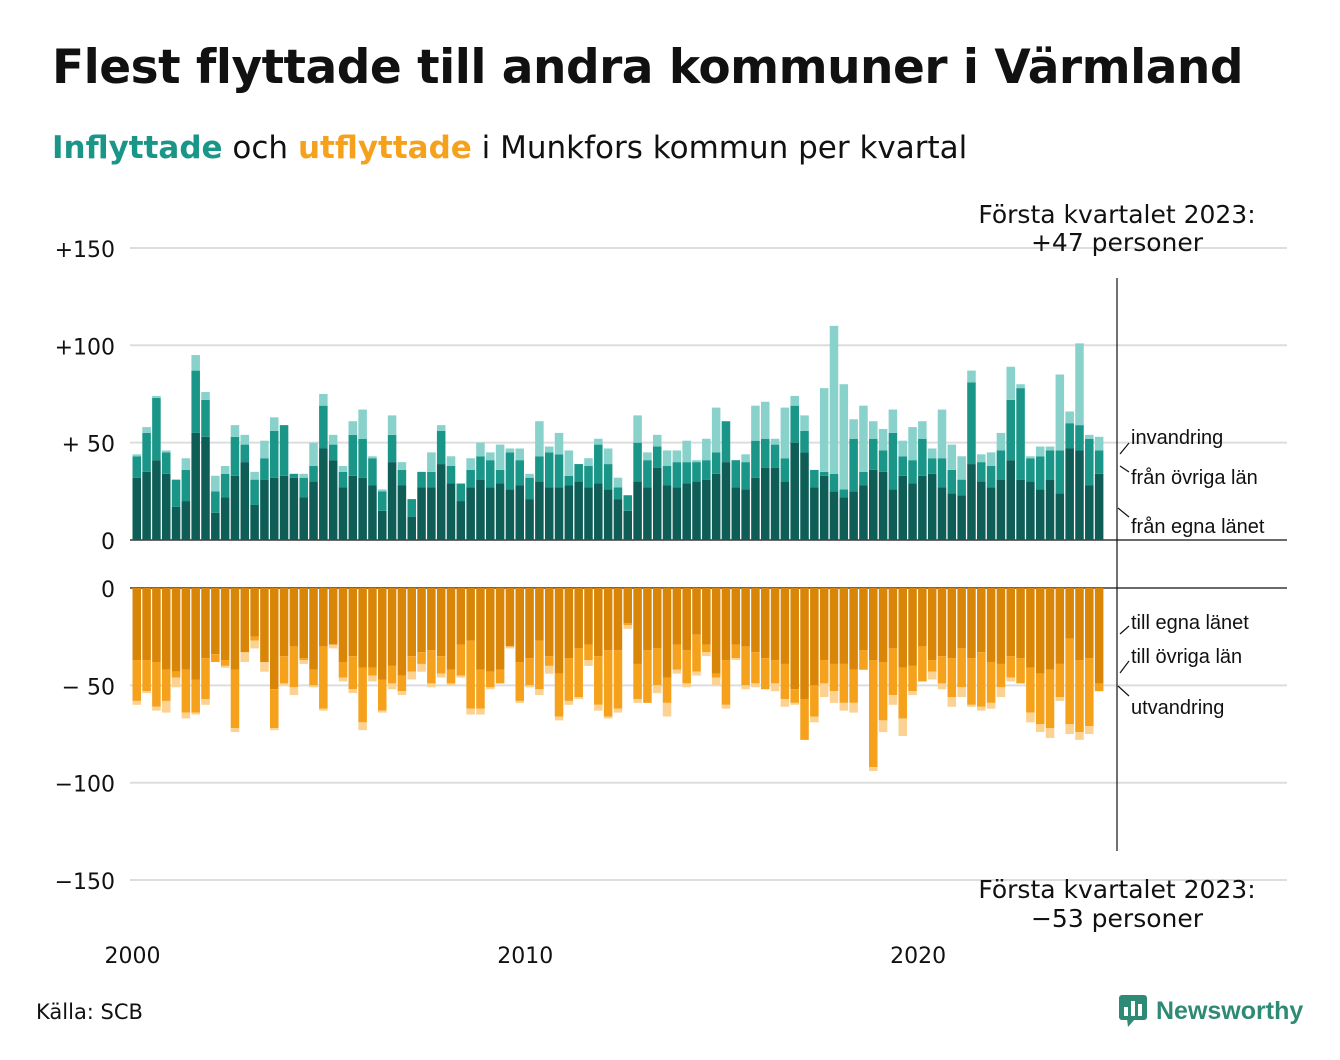 Image resolution: width=1340 pixels, height=1060 pixels. I want to click on logo-text: Newsworthy, so click(1230, 1010).